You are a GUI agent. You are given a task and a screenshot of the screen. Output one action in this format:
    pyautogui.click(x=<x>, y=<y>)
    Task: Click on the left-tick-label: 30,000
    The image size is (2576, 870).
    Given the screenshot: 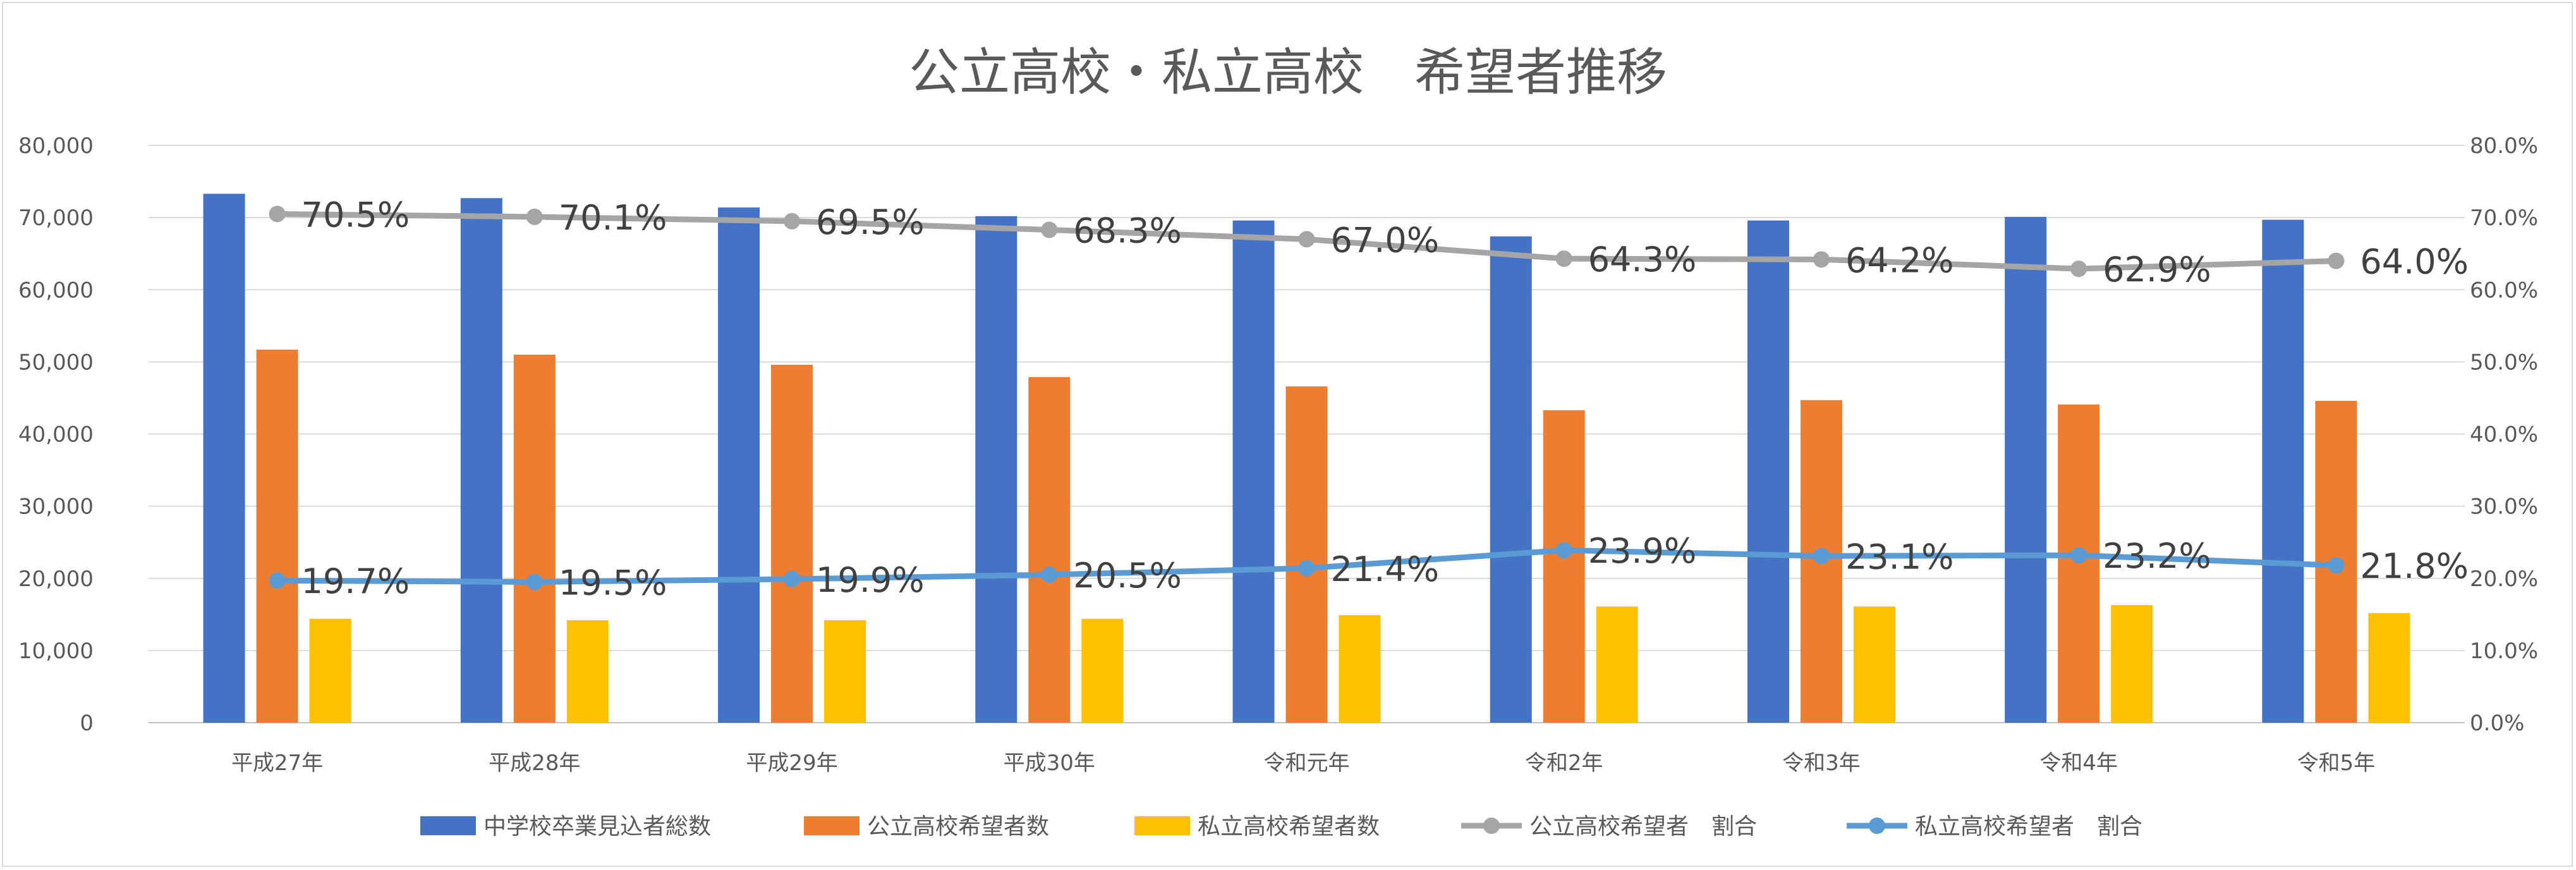 What is the action you would take?
    pyautogui.click(x=56, y=507)
    